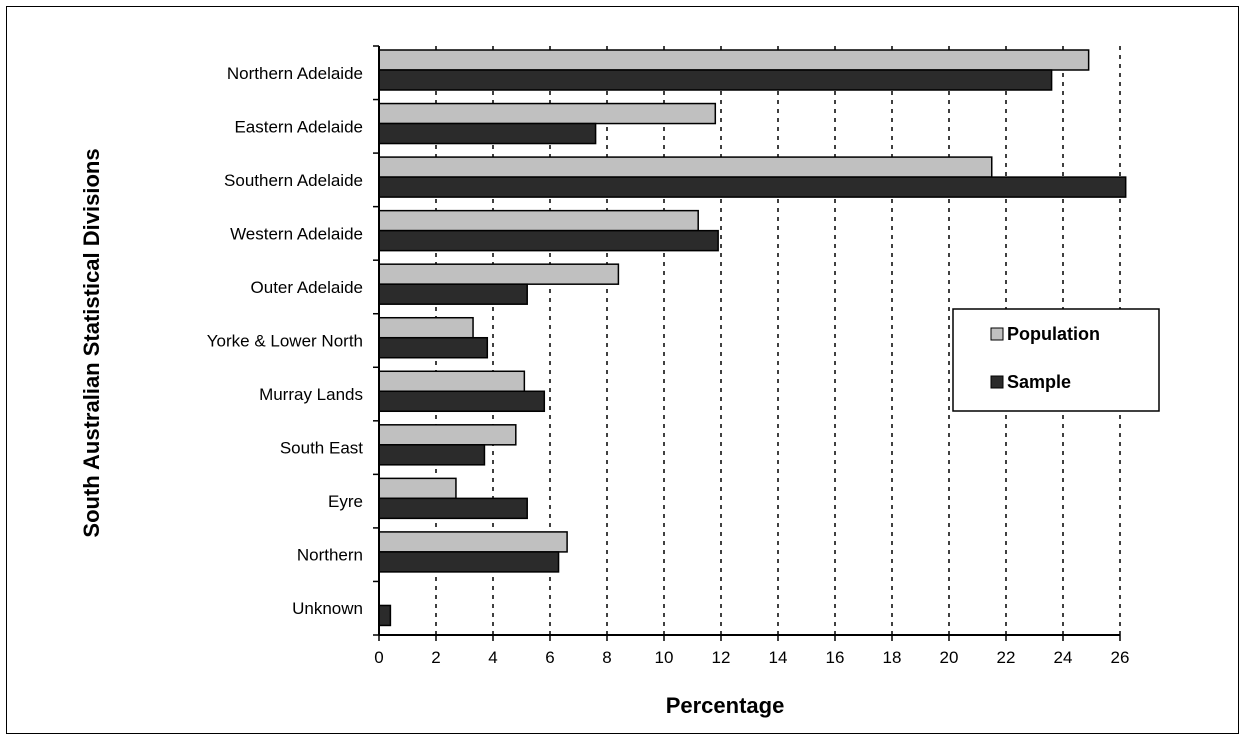  Describe the element at coordinates (452, 381) in the screenshot. I see `bar-population-murray-lands` at that location.